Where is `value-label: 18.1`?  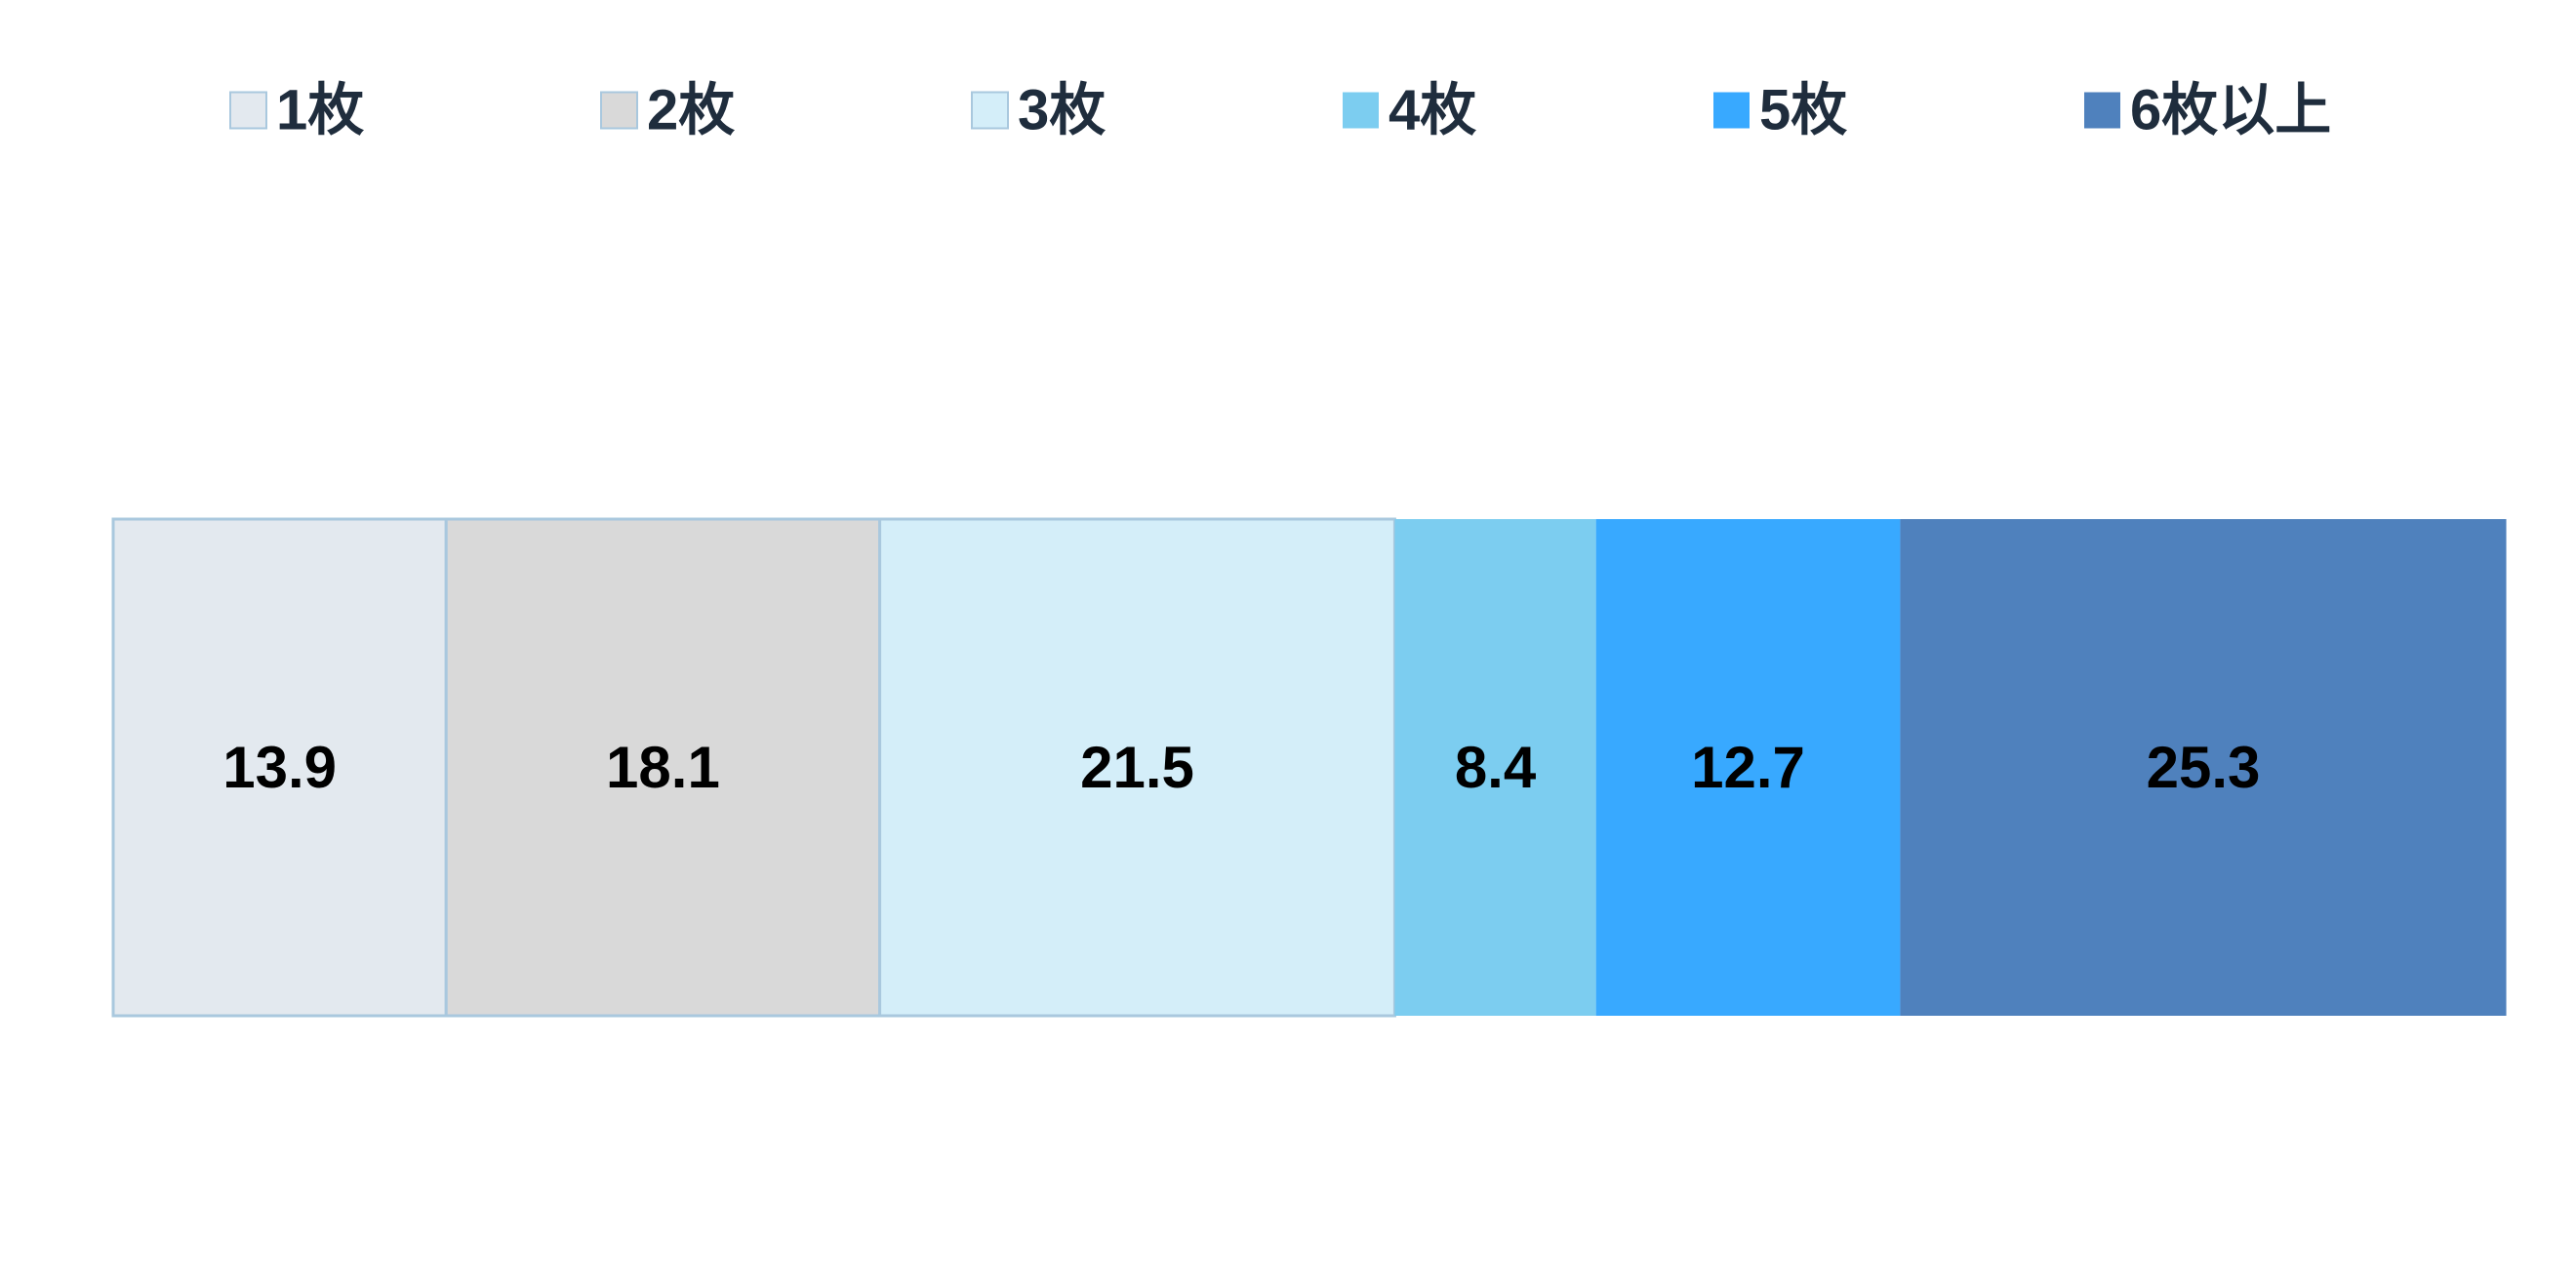
value-label: 18.1 is located at coordinates (663, 767).